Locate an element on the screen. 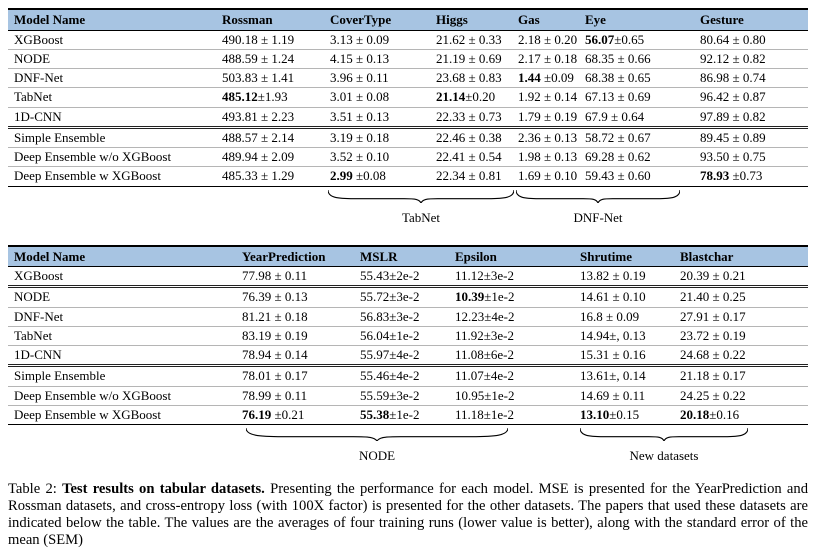 The image size is (816, 549). column-header: MSLR is located at coordinates (401, 256).